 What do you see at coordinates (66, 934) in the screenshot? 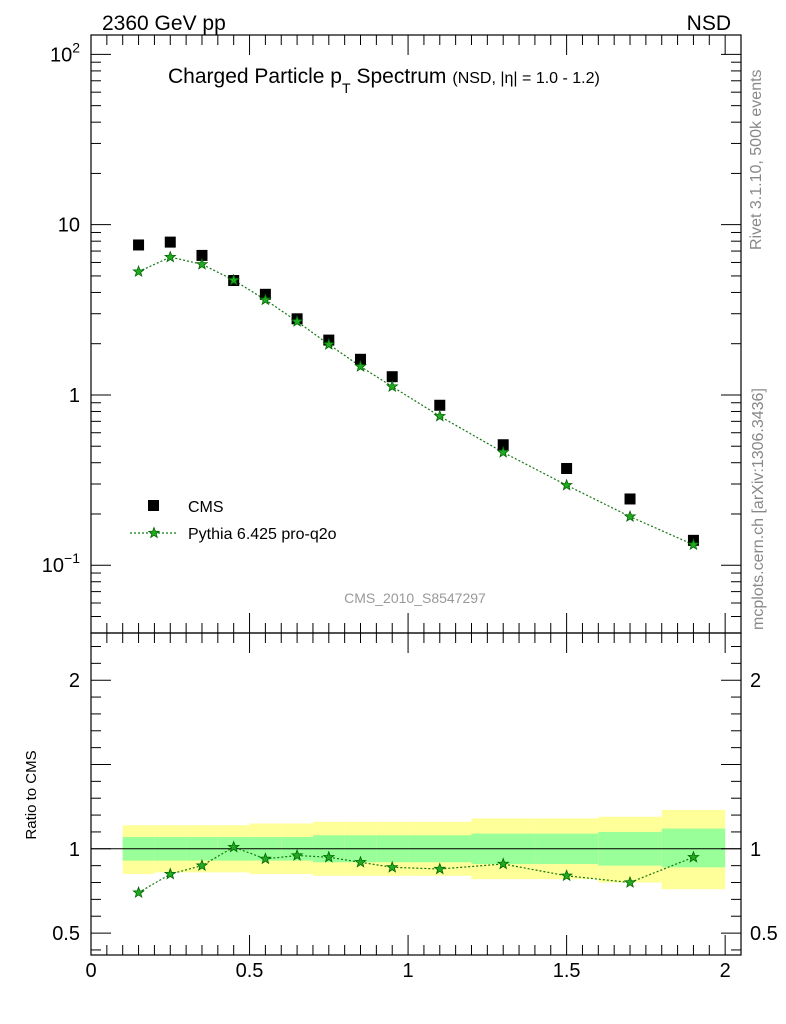
I see `ratio-y-tick-label-left: 0.5` at bounding box center [66, 934].